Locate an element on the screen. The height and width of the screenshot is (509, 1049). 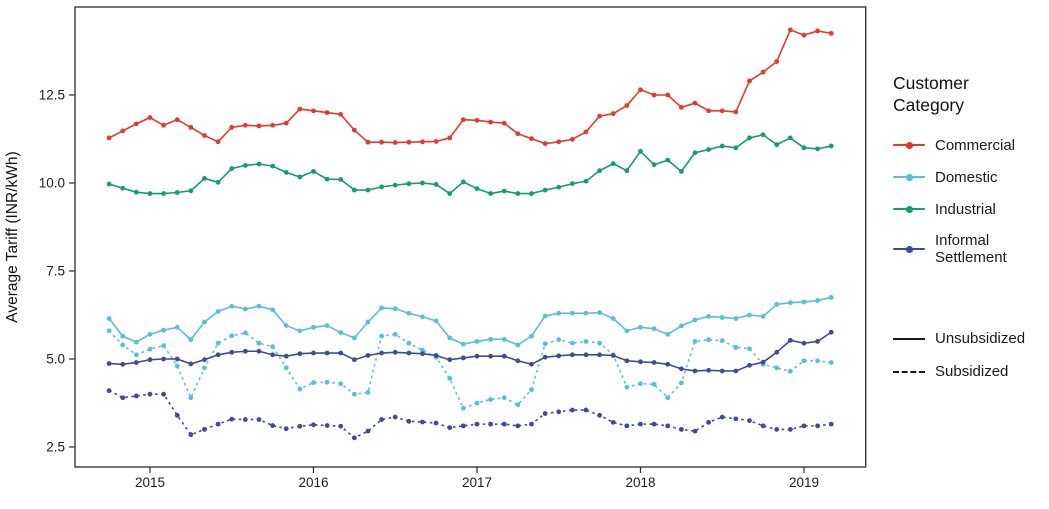
legend-entry-industrial: Industrial is located at coordinates (971, 209).